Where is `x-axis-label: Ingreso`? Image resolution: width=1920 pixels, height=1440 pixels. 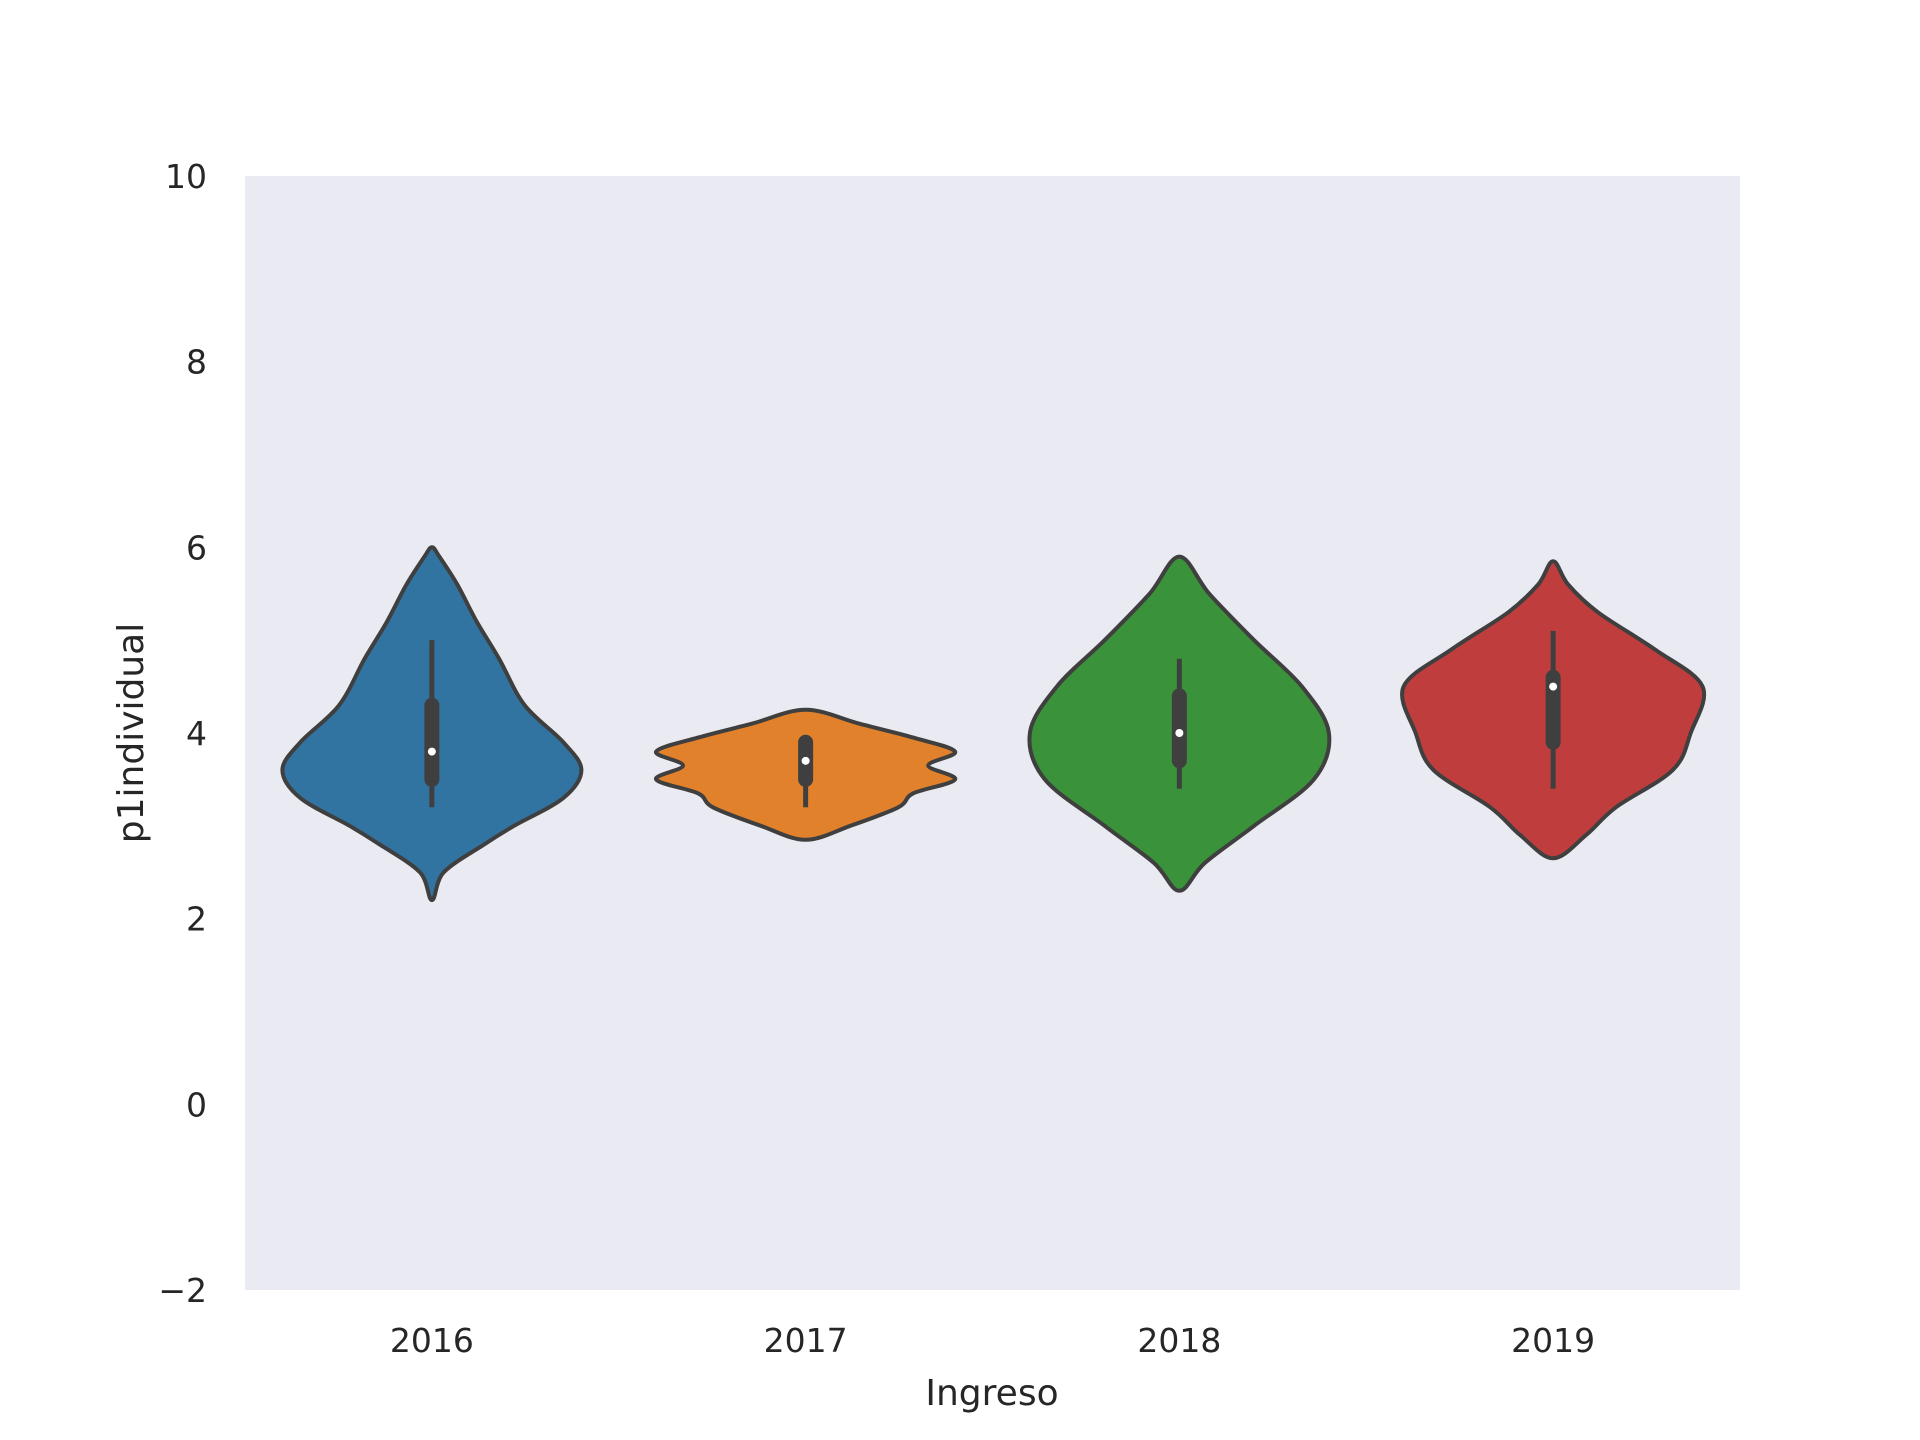
x-axis-label: Ingreso is located at coordinates (991, 1393).